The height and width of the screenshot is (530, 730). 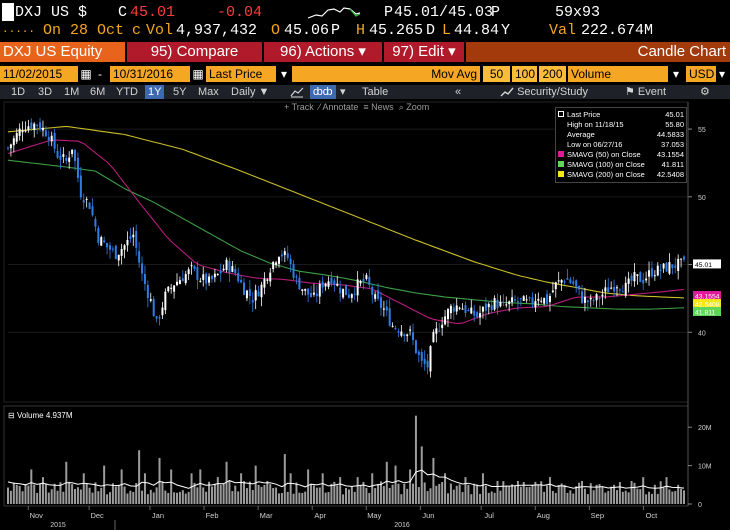 I want to click on ma-period-100: 100, so click(x=524, y=74).